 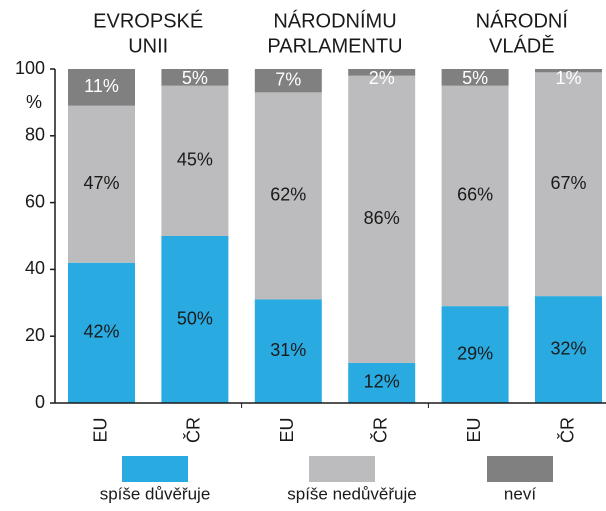 I want to click on value-label: 29%, so click(x=475, y=353).